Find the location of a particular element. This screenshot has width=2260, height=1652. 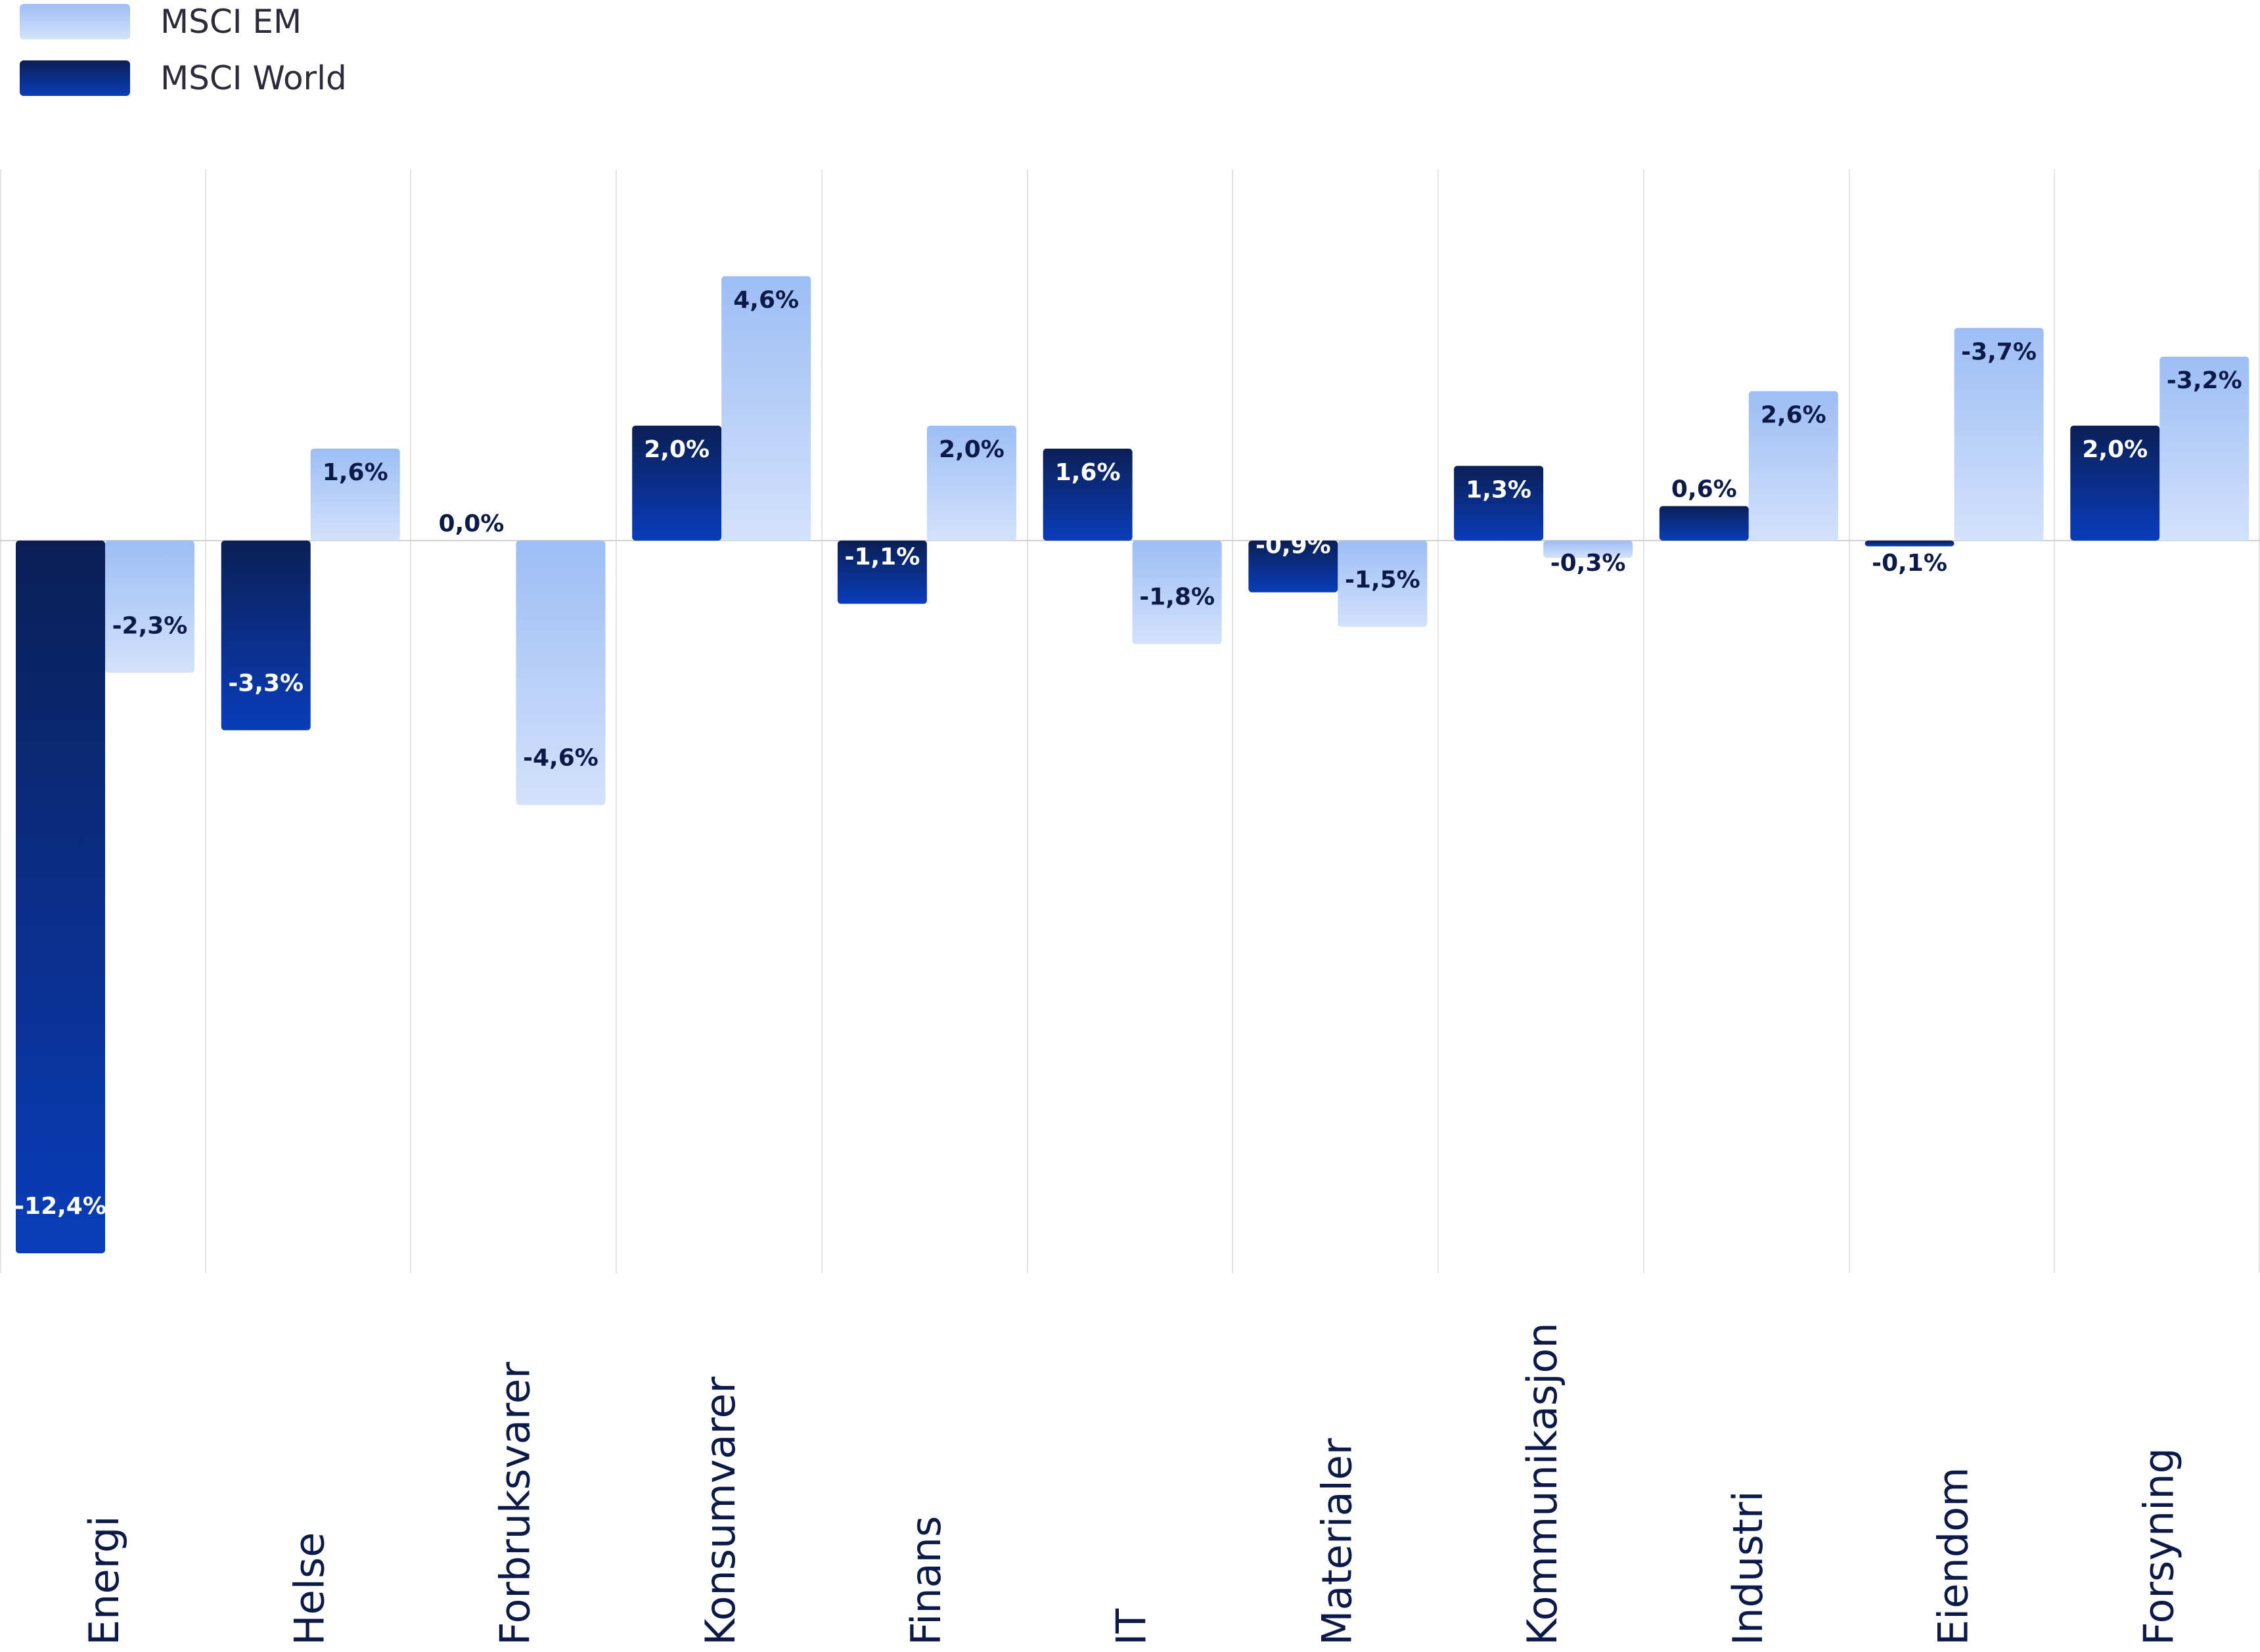

legend: MSCI EM MSCI World is located at coordinates (183, 50).